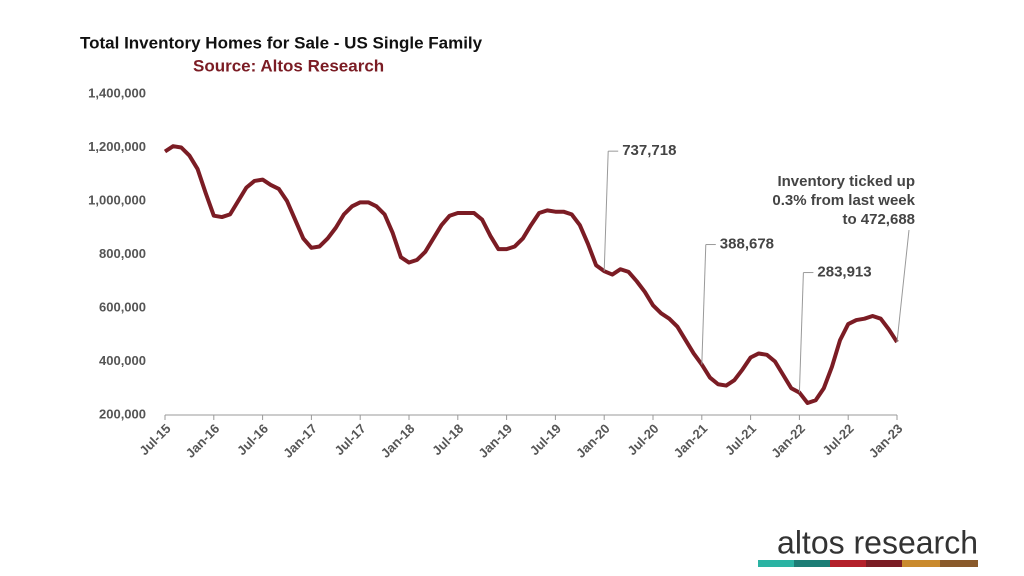  What do you see at coordinates (495, 441) in the screenshot?
I see `x-tick-label: Jan-19` at bounding box center [495, 441].